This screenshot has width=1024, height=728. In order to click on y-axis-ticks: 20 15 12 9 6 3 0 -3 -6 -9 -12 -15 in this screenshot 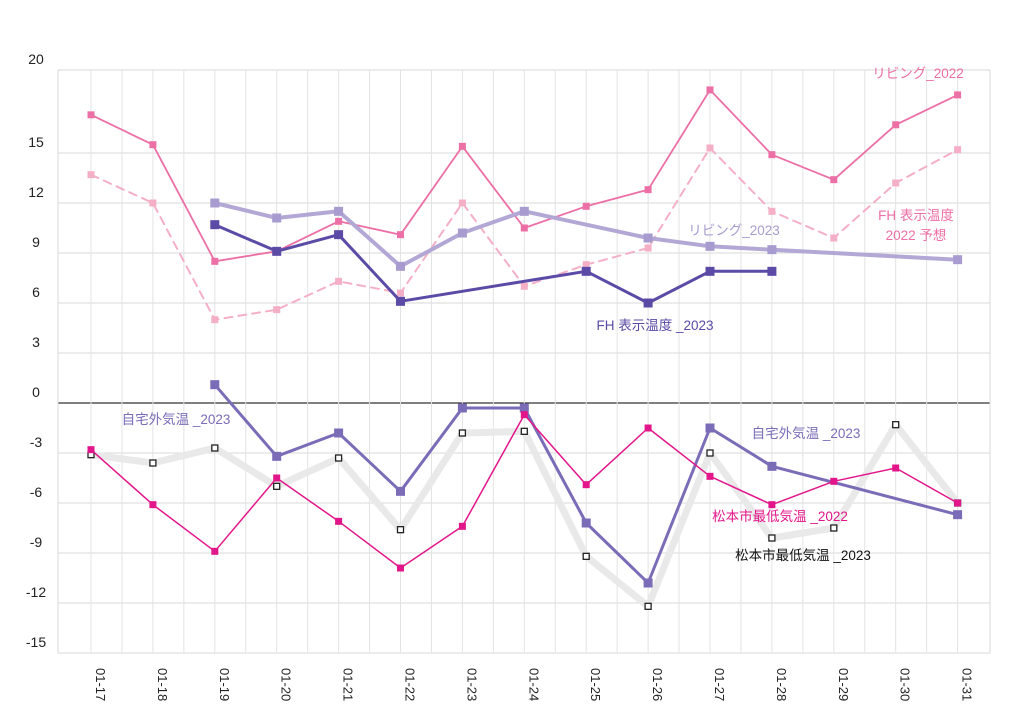, I will do `click(36, 350)`.